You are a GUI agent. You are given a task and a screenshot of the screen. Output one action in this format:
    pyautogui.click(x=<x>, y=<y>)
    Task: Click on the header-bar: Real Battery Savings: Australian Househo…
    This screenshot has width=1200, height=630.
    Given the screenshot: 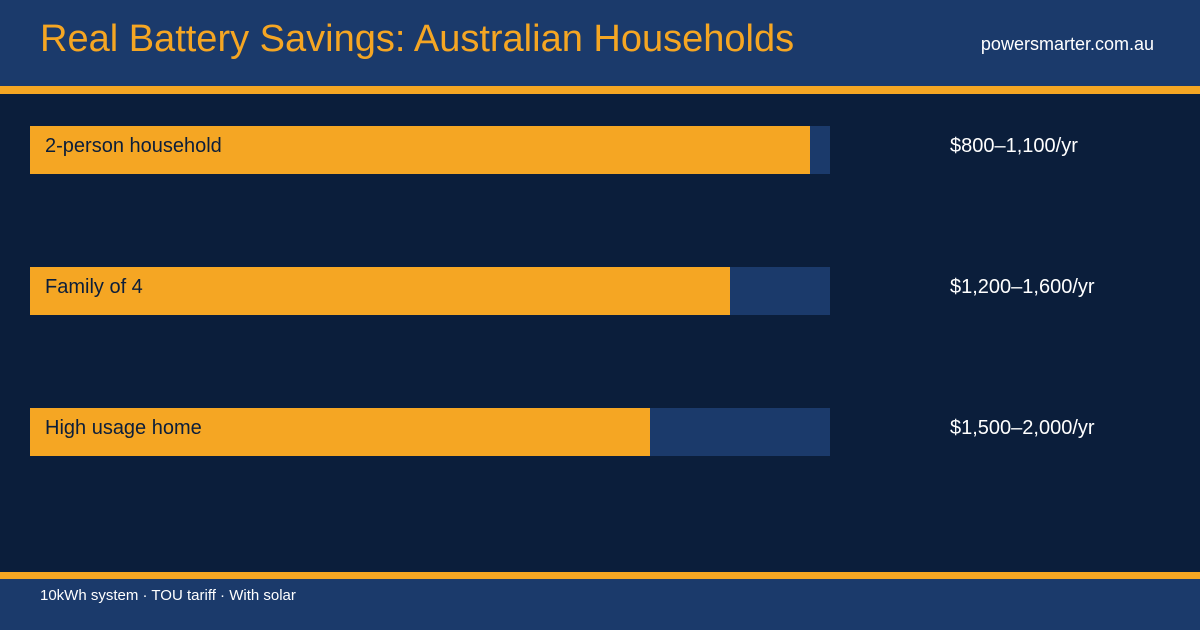 What is the action you would take?
    pyautogui.click(x=600, y=43)
    